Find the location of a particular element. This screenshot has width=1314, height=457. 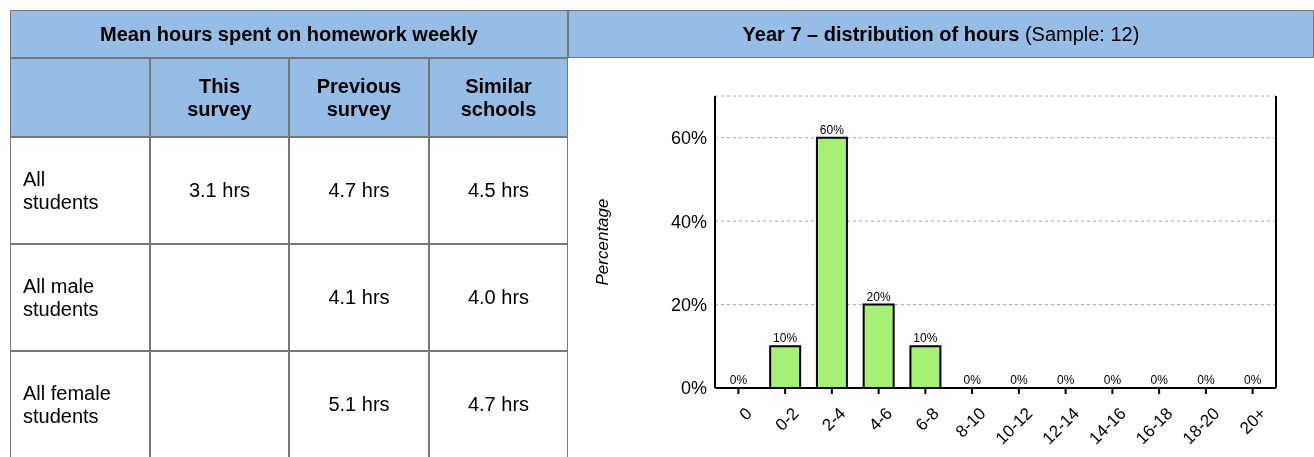

y-tick-label: 60% is located at coordinates (688, 138).